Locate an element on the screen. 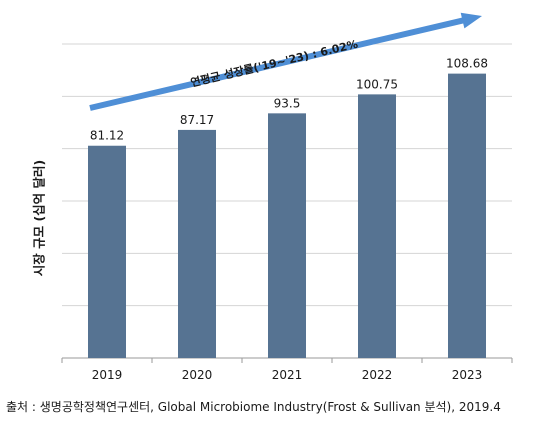 This screenshot has width=541, height=425. data-label: 87.17 is located at coordinates (197, 120).